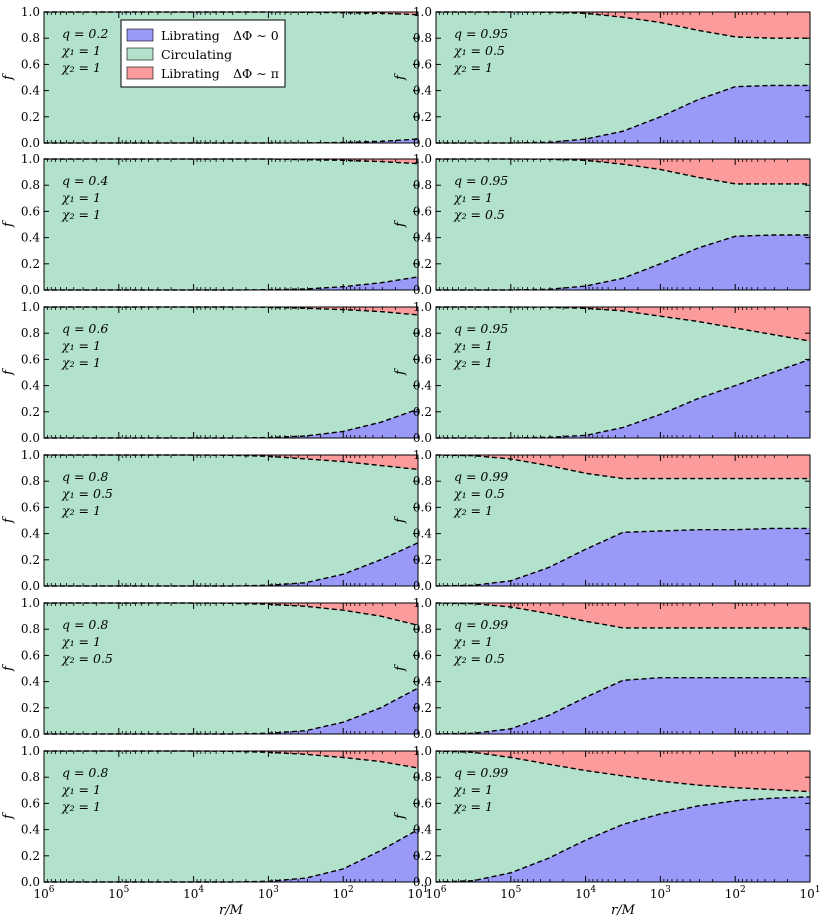 This screenshot has height=923, width=830. I want to click on x-axis-label: r/M, so click(231, 910).